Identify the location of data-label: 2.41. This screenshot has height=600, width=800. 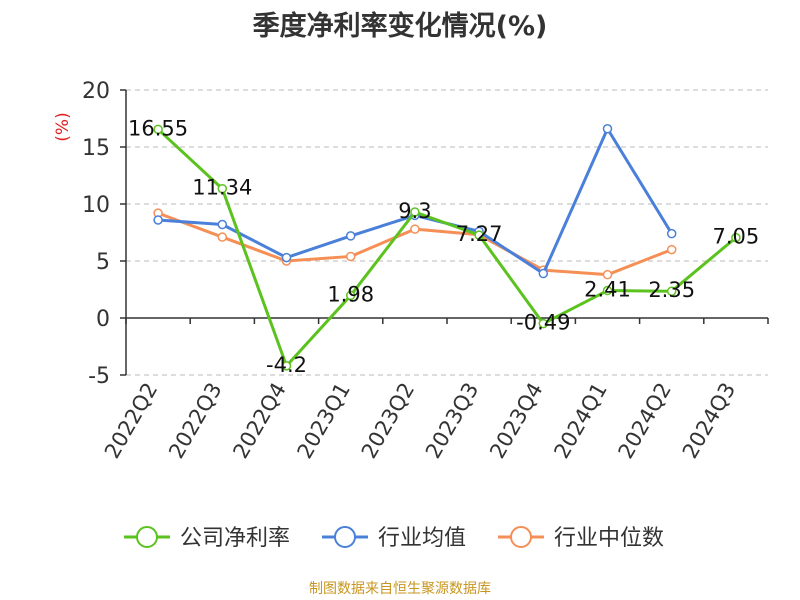
(607, 290).